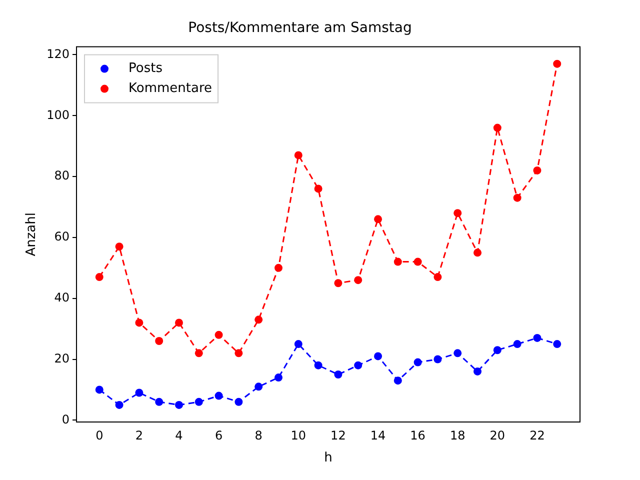 The height and width of the screenshot is (480, 640). I want to click on y-tick-label: 0, so click(66, 419).